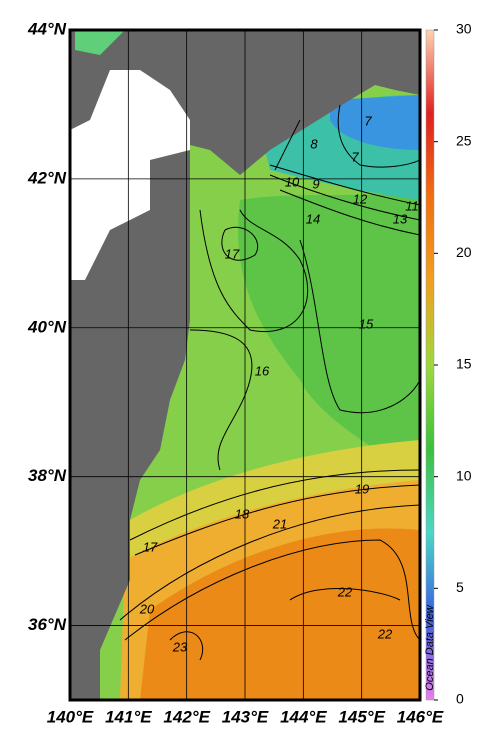 The height and width of the screenshot is (749, 490). Describe the element at coordinates (313, 218) in the screenshot. I see `contour-label: 14` at that location.